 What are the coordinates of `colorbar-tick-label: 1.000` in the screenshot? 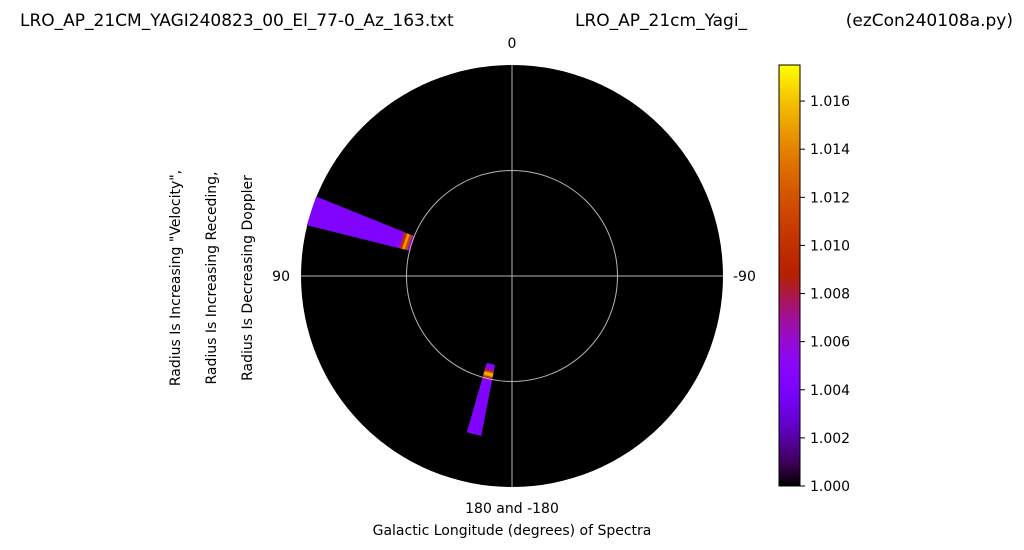 It's located at (830, 487).